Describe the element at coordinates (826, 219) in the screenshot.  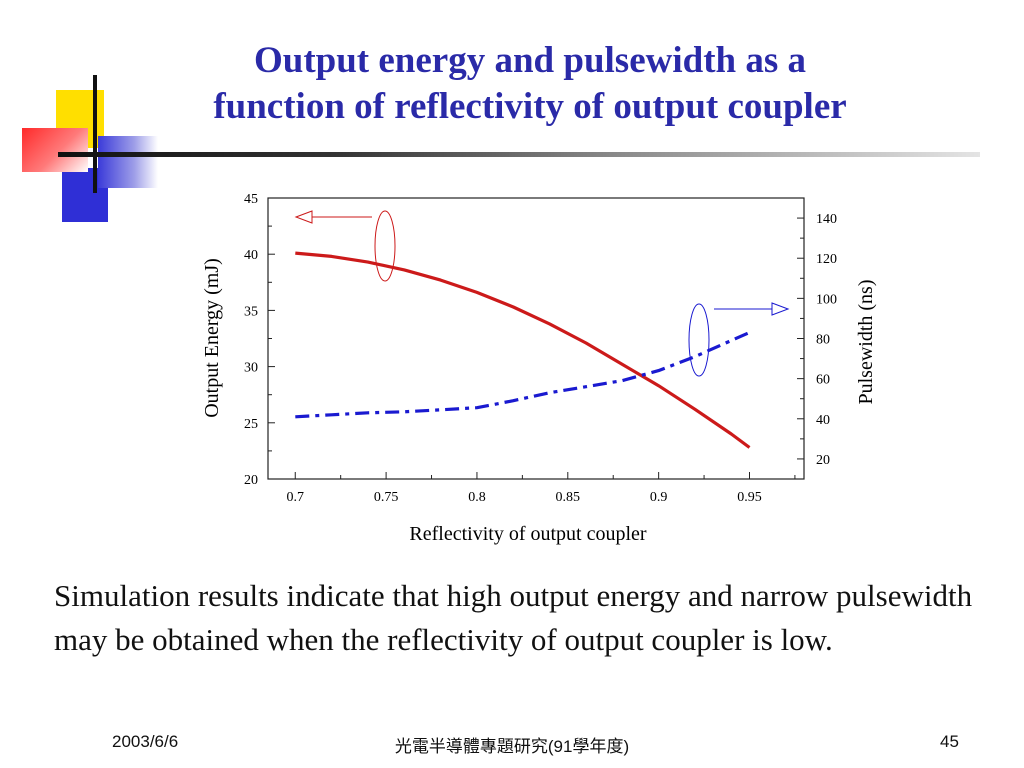
I see `right-tick-label: 140` at that location.